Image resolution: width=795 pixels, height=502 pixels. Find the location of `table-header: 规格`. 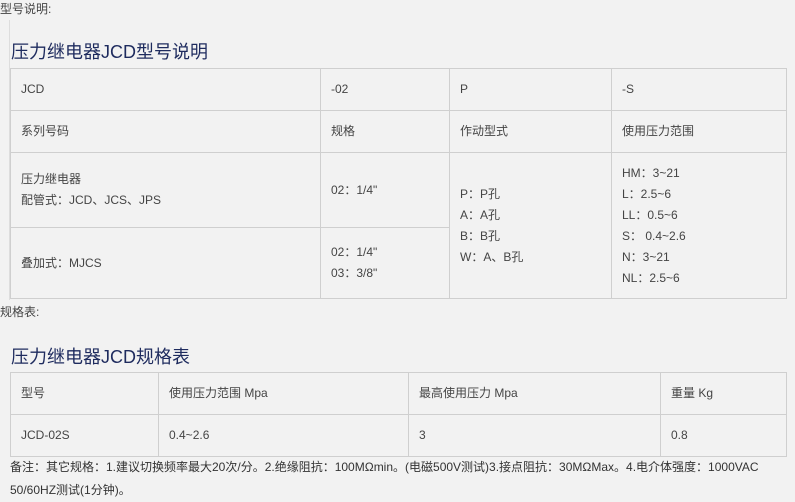

table-header: 规格 is located at coordinates (385, 131).